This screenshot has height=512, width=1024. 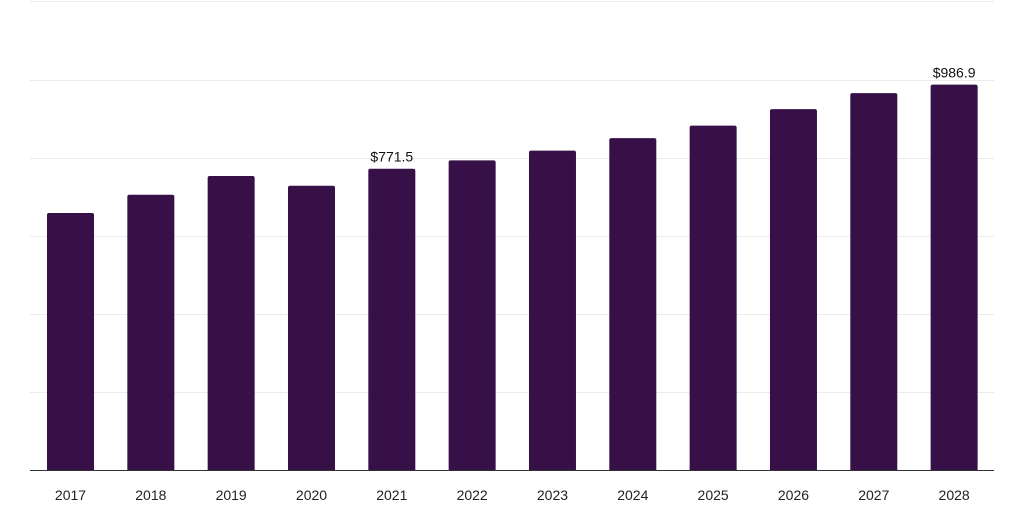 I want to click on bar-2024, so click(x=633, y=304).